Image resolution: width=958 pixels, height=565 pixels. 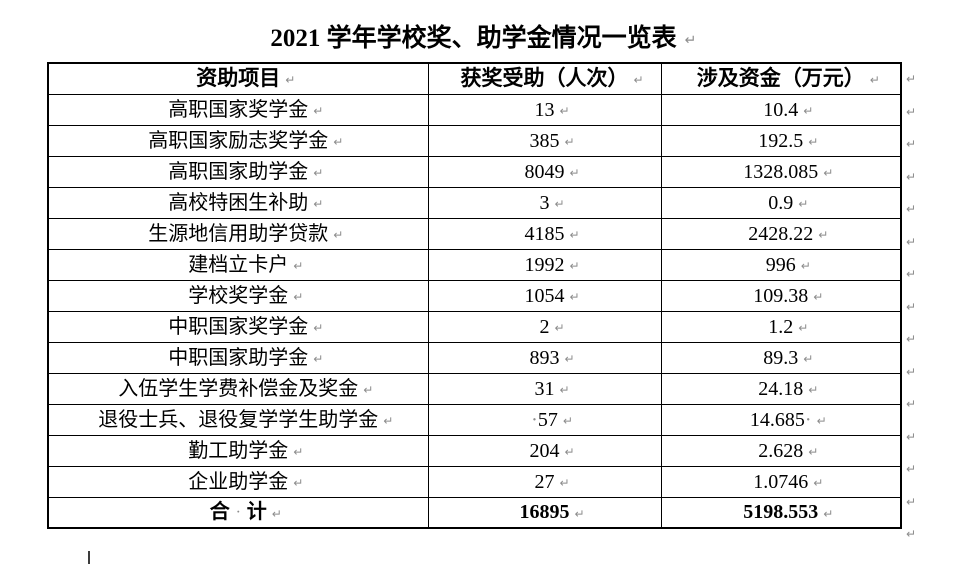 I want to click on cell-project: 勤工助学金 ↵, so click(x=238, y=450).